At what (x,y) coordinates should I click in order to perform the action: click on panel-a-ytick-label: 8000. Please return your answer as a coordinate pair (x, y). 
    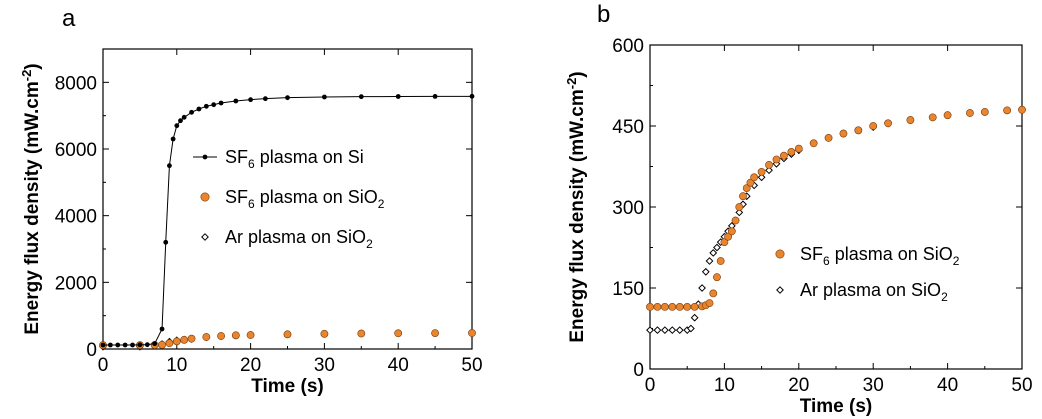
    Looking at the image, I should click on (76, 83).